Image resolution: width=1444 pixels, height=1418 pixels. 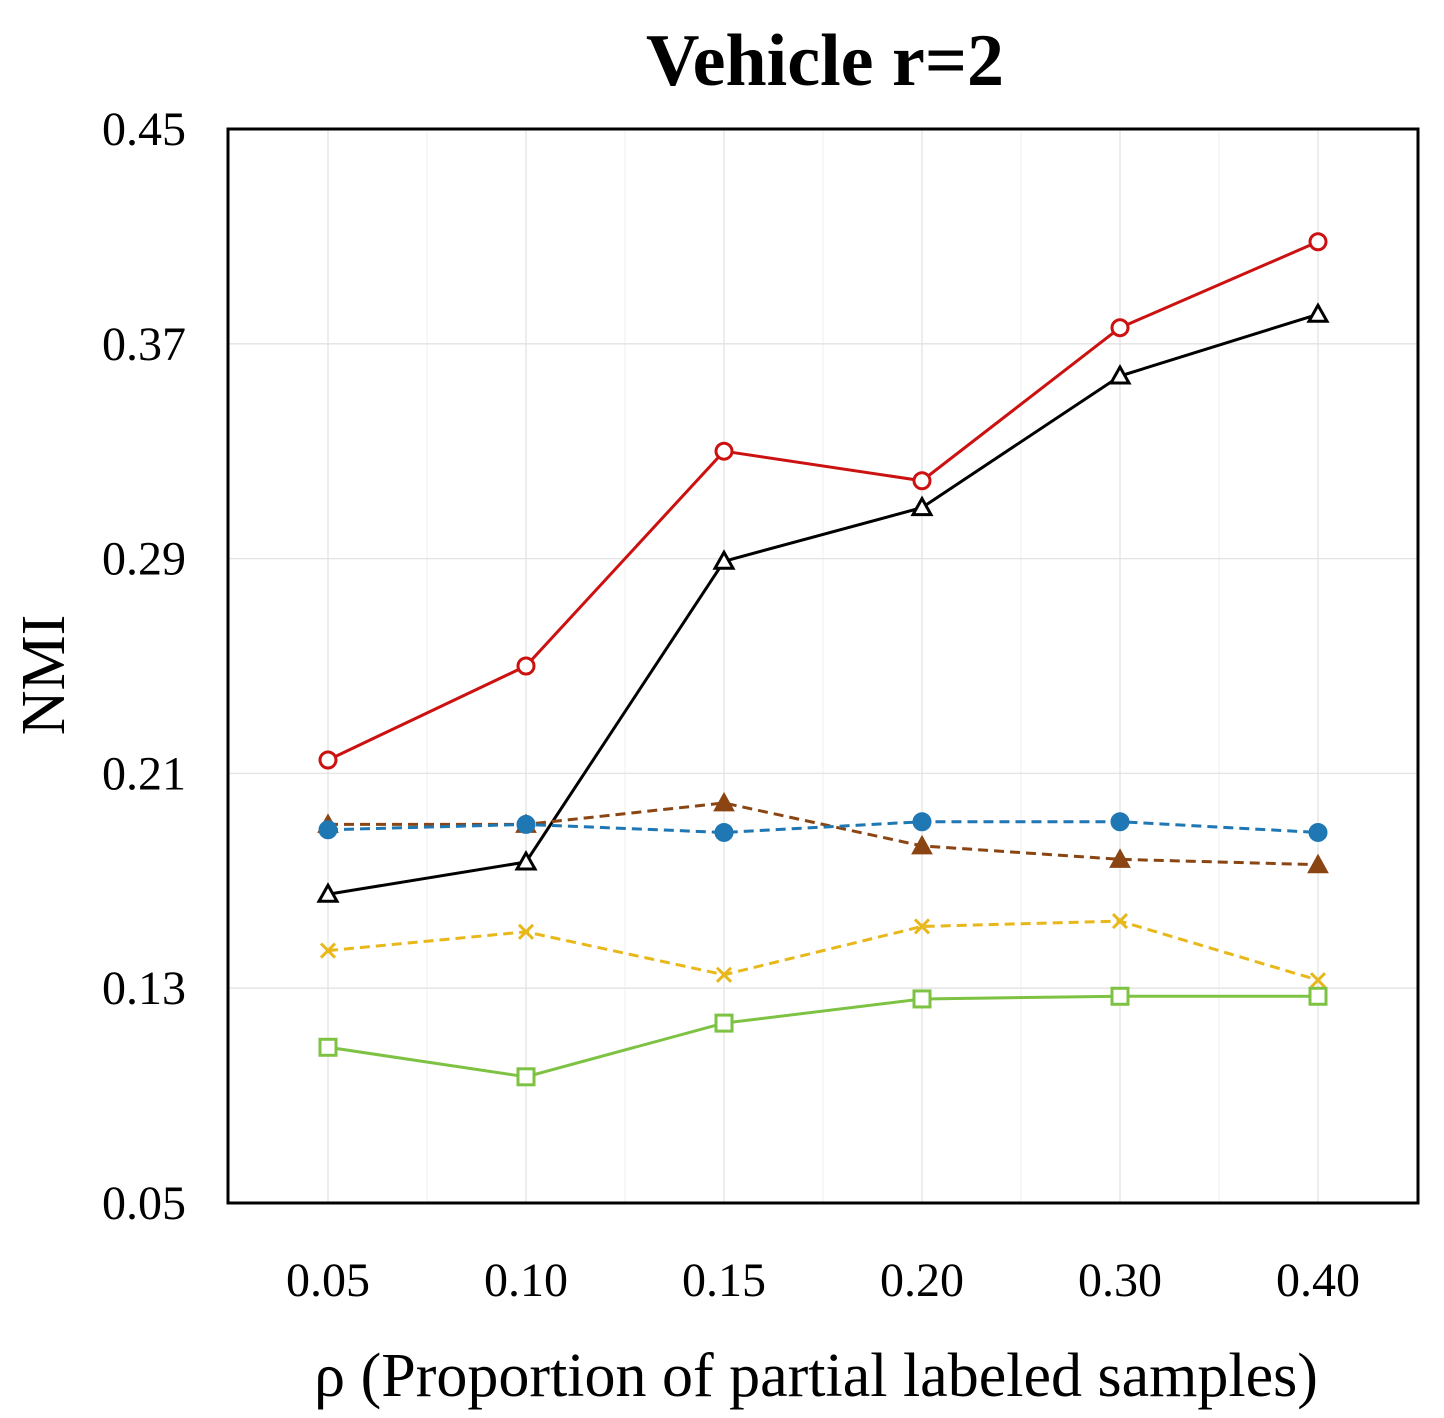 I want to click on x-tick-label: 0.20, so click(x=922, y=1280).